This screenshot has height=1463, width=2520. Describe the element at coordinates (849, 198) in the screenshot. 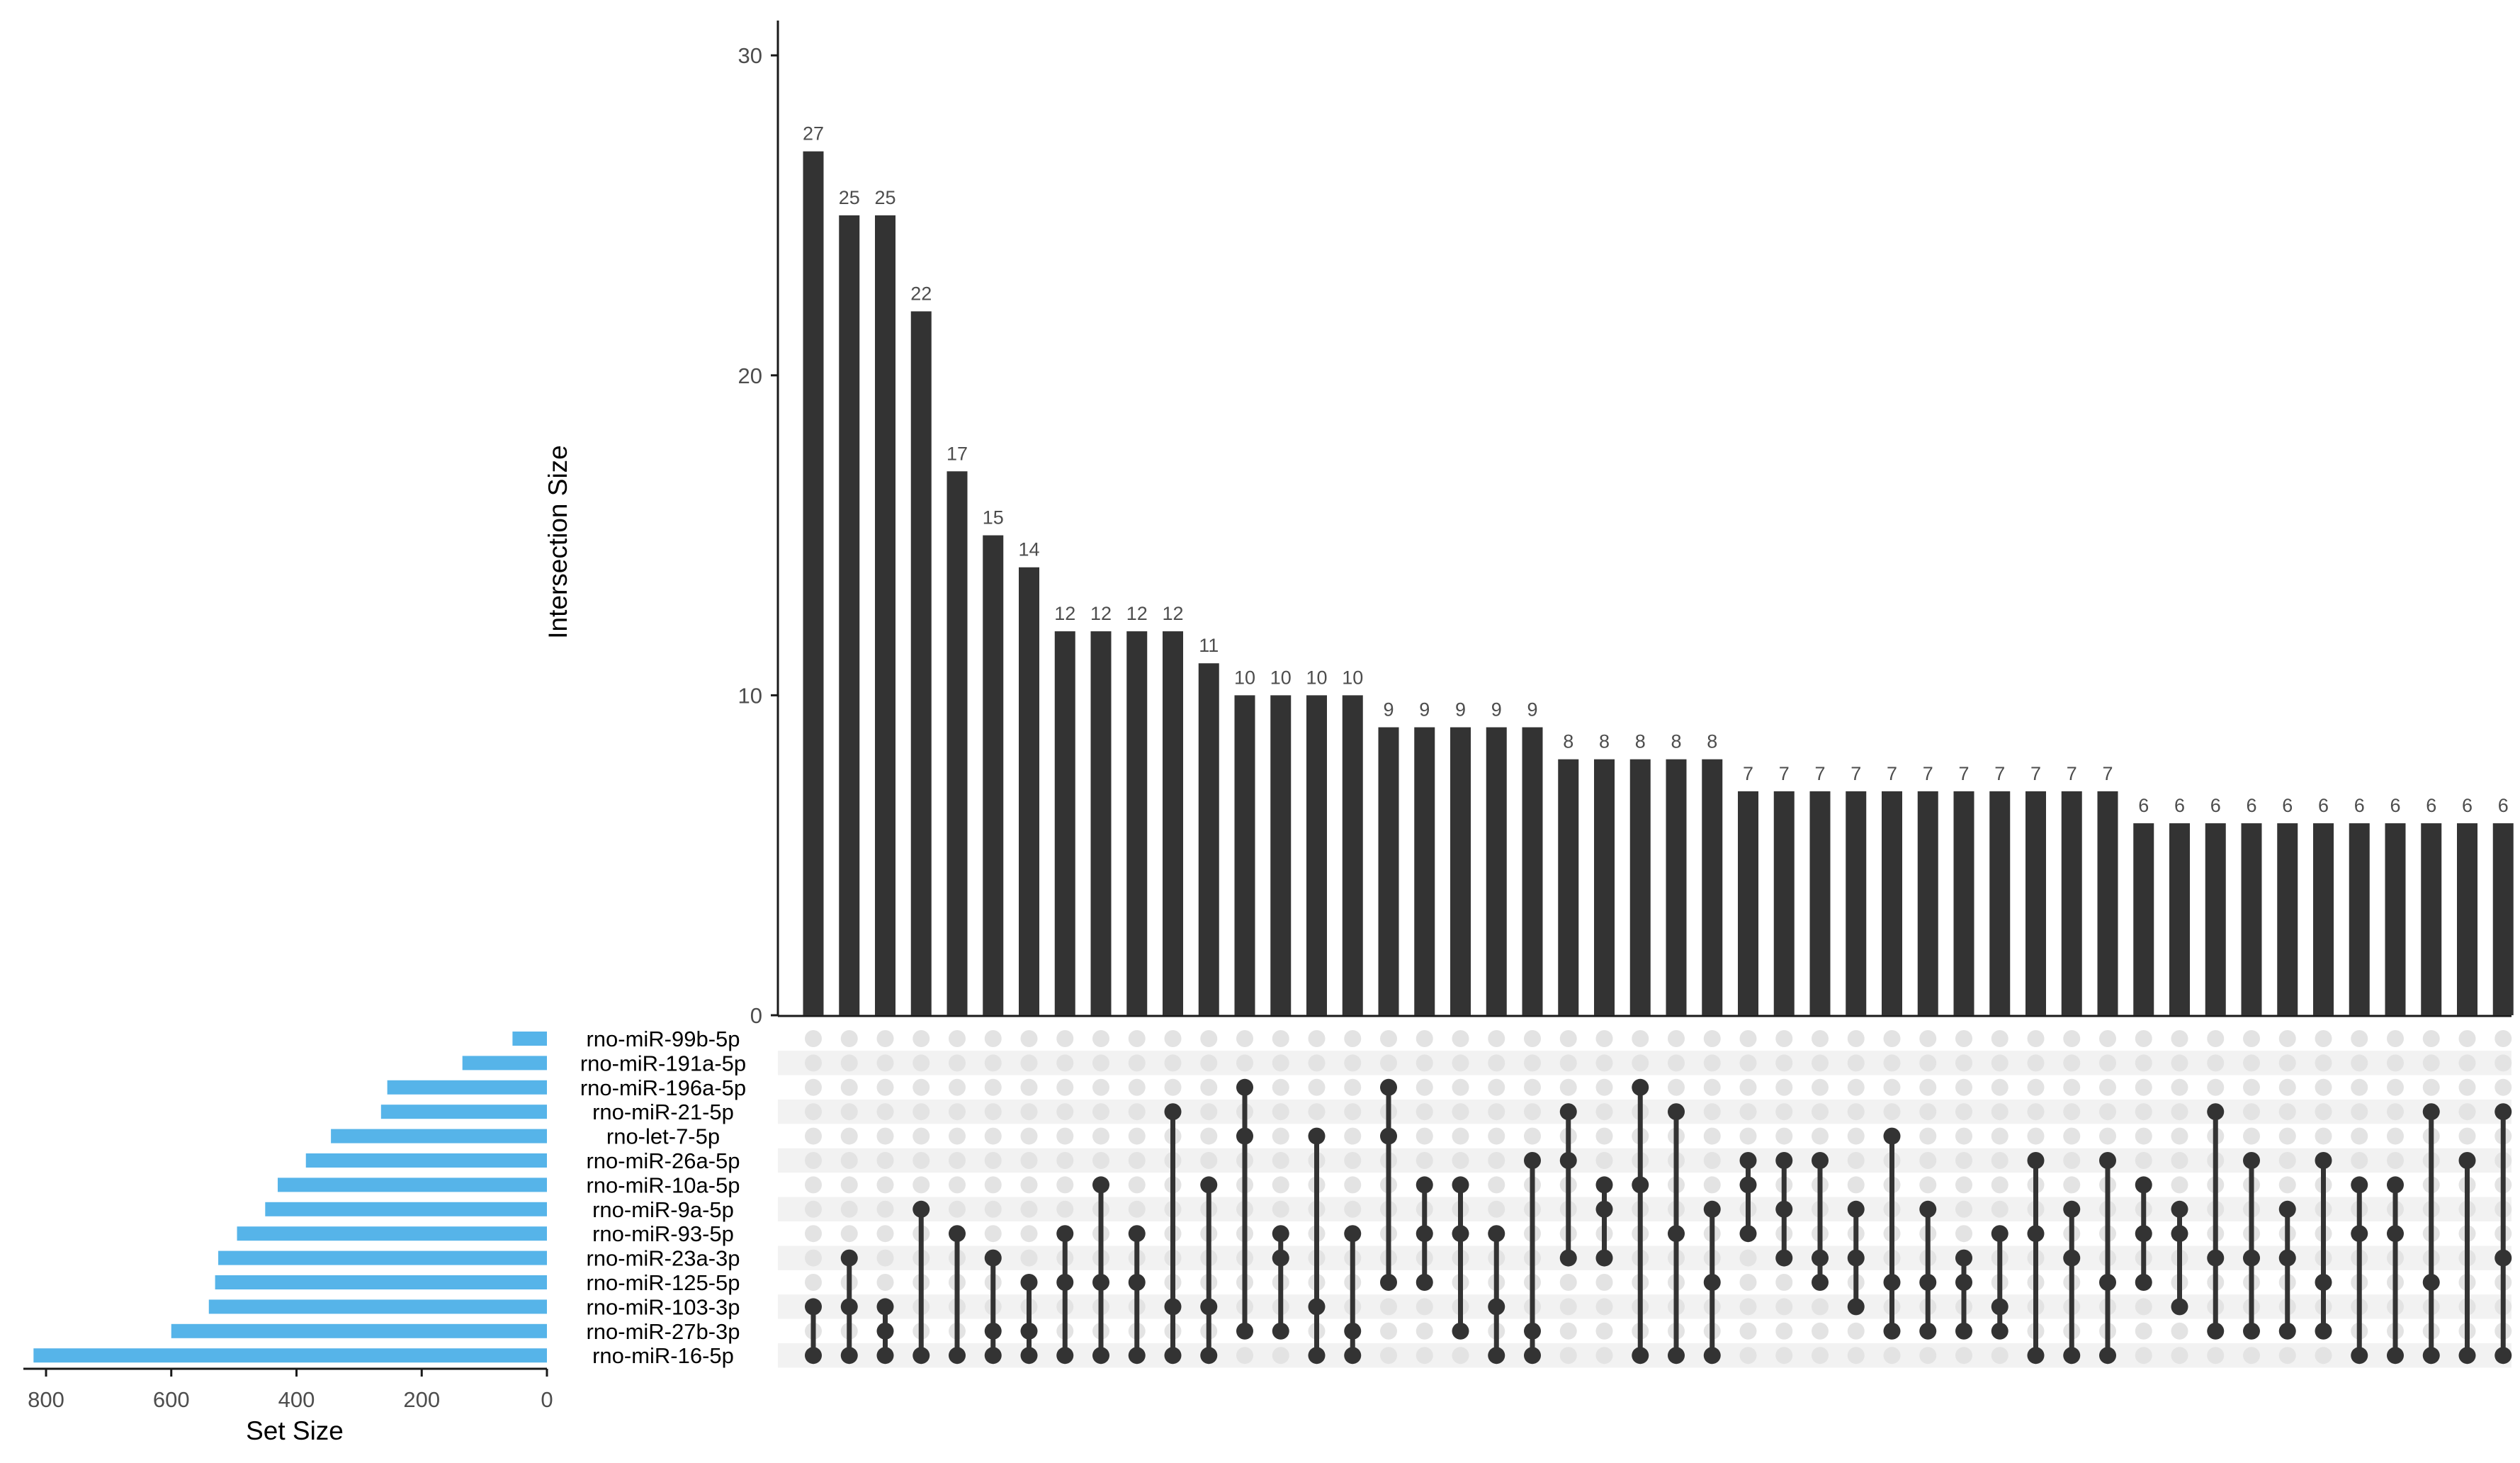

I see `intersection-bar-label: 25` at that location.